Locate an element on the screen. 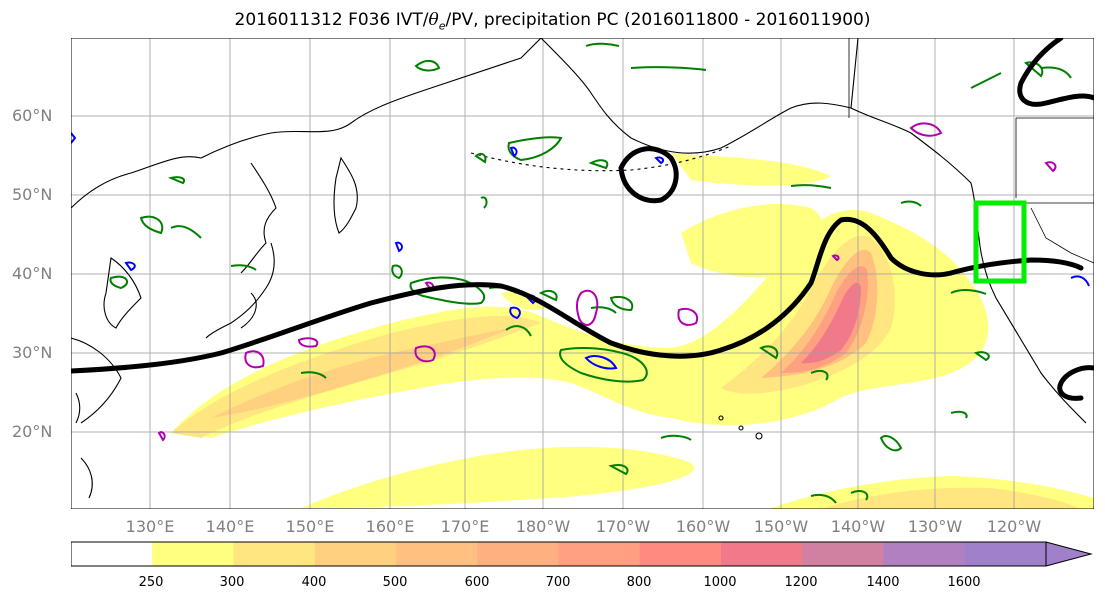 The height and width of the screenshot is (603, 1105). colorbar-tick-300: 300 is located at coordinates (232, 582).